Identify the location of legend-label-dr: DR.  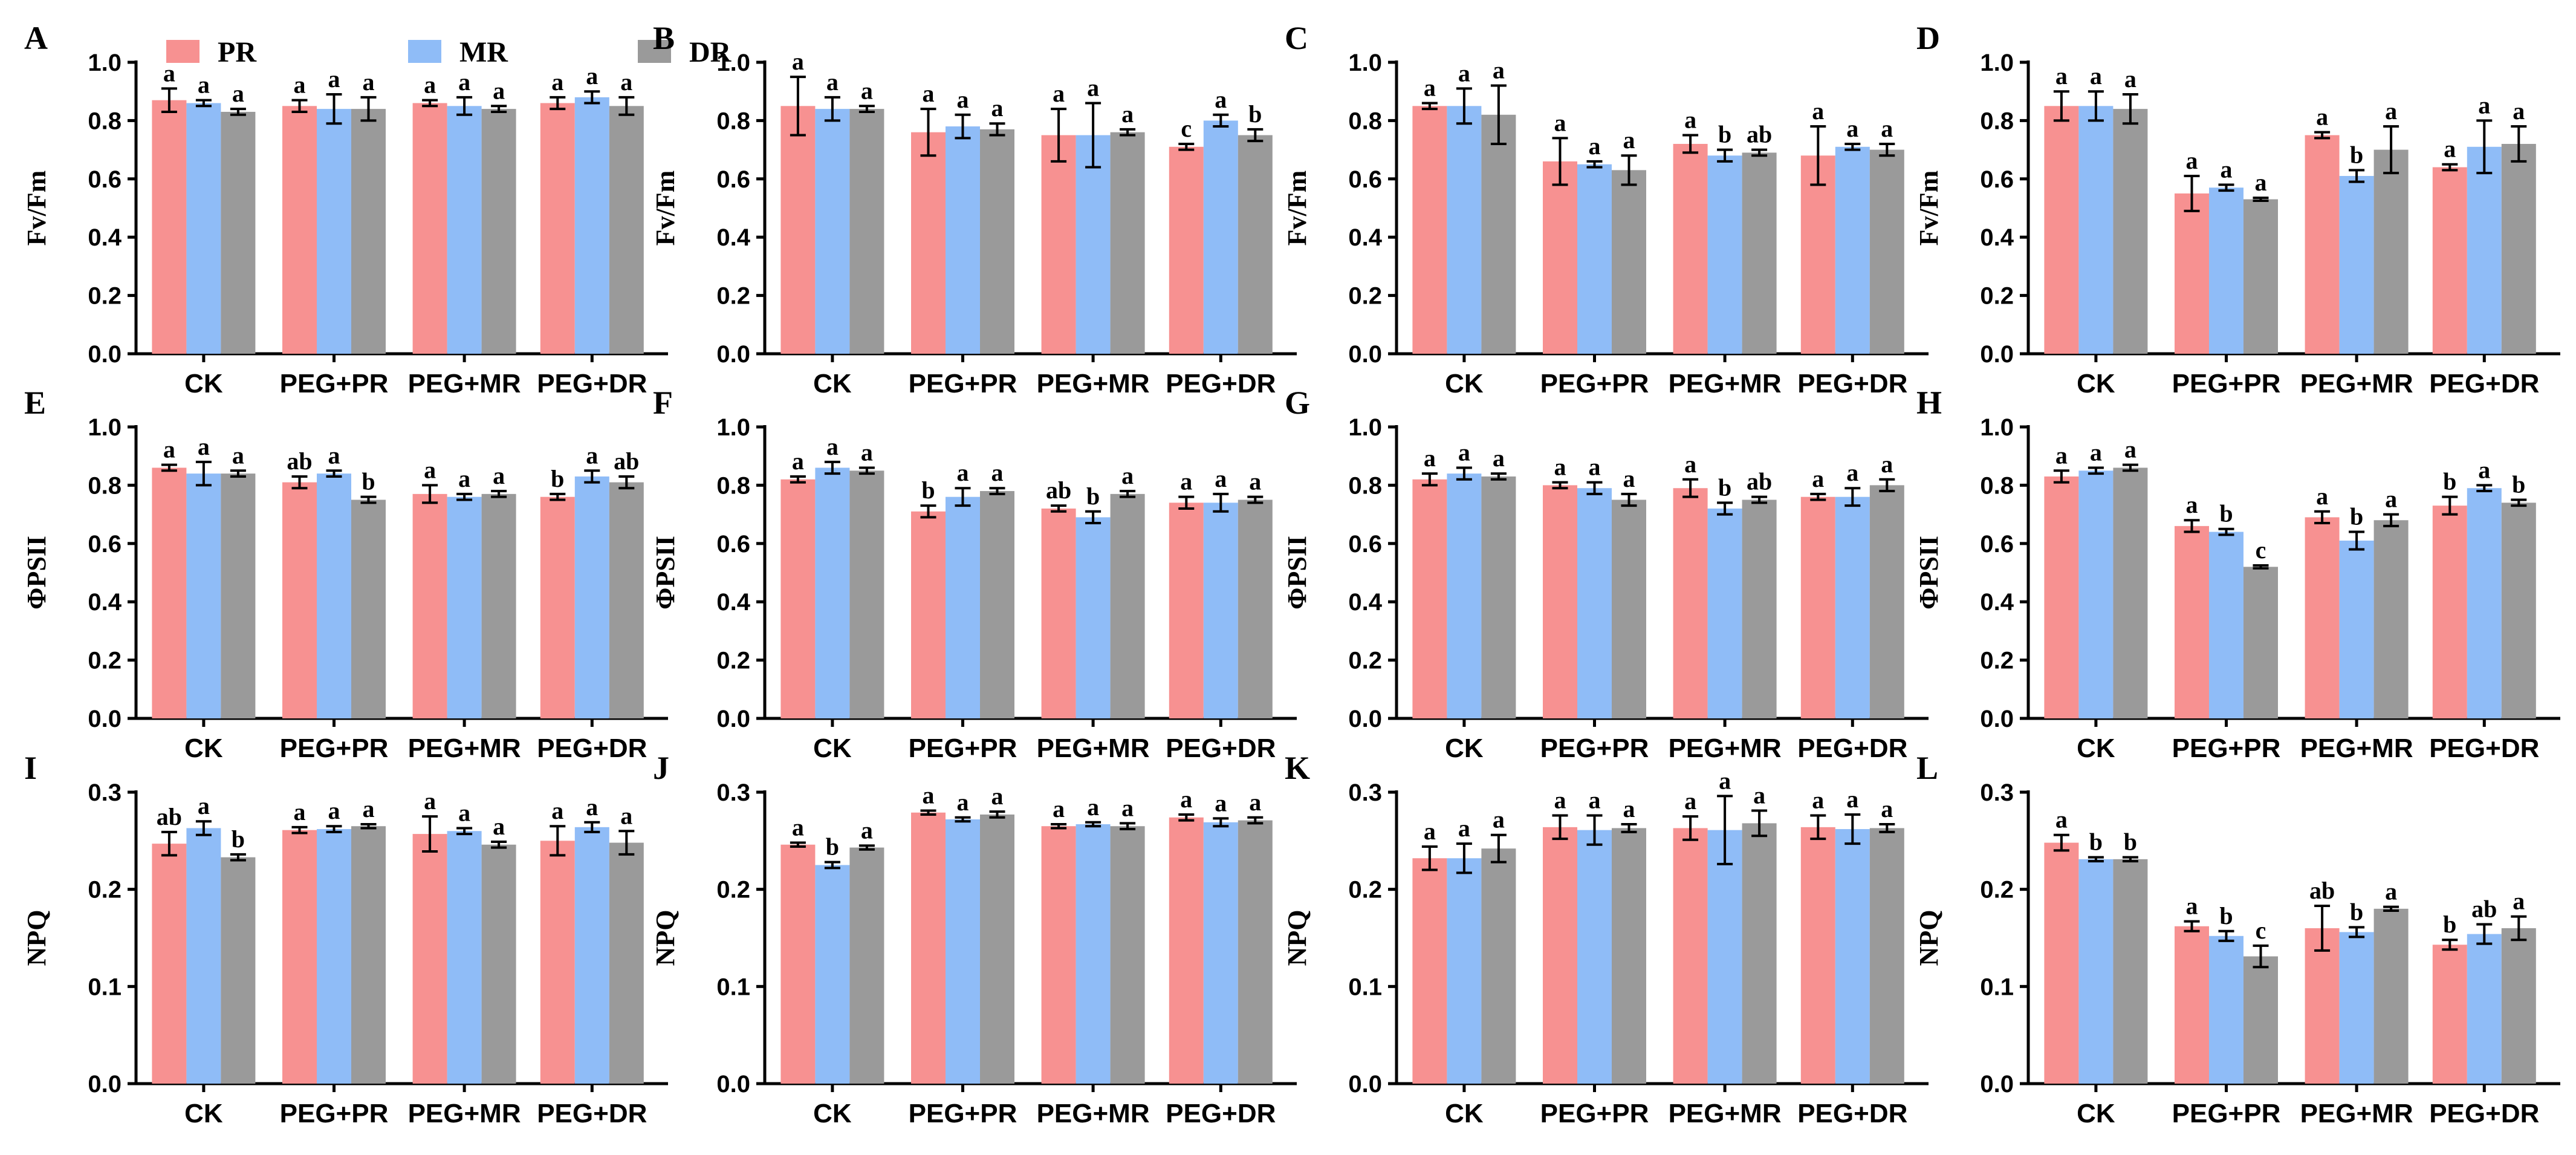
(711, 52).